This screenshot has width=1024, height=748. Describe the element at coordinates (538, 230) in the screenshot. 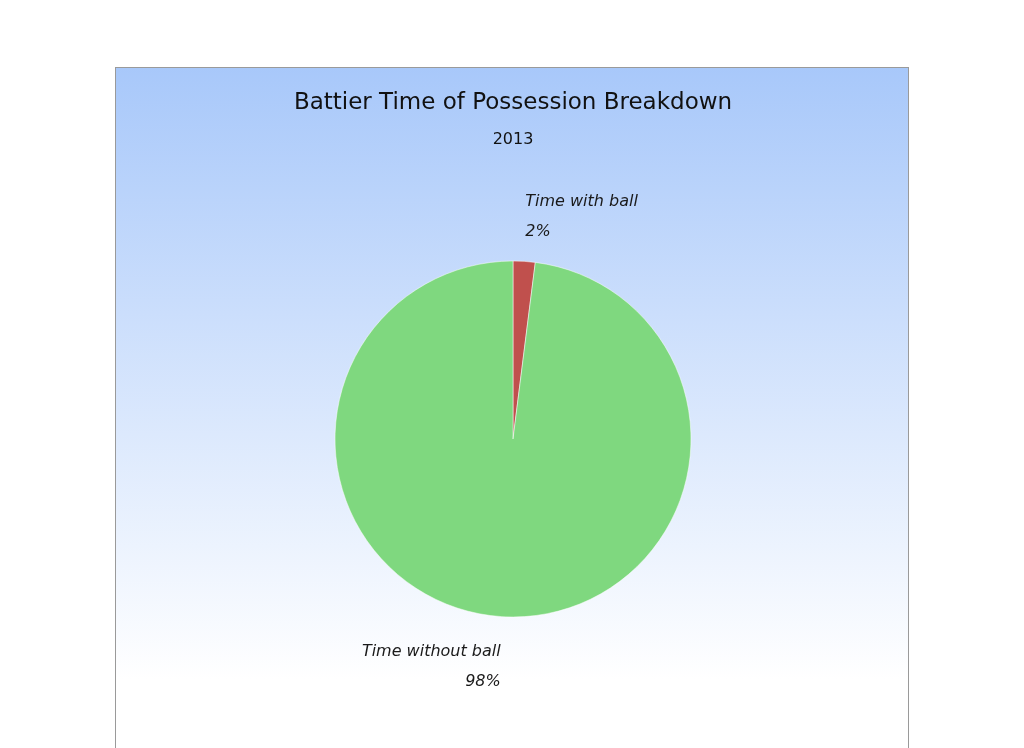

I see `data-label: 2%` at that location.